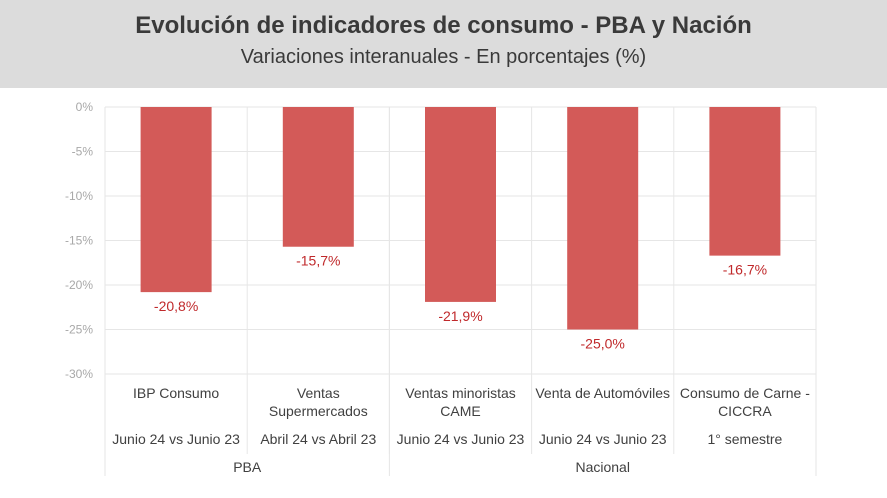  I want to click on group-label: Nacional, so click(602, 467).